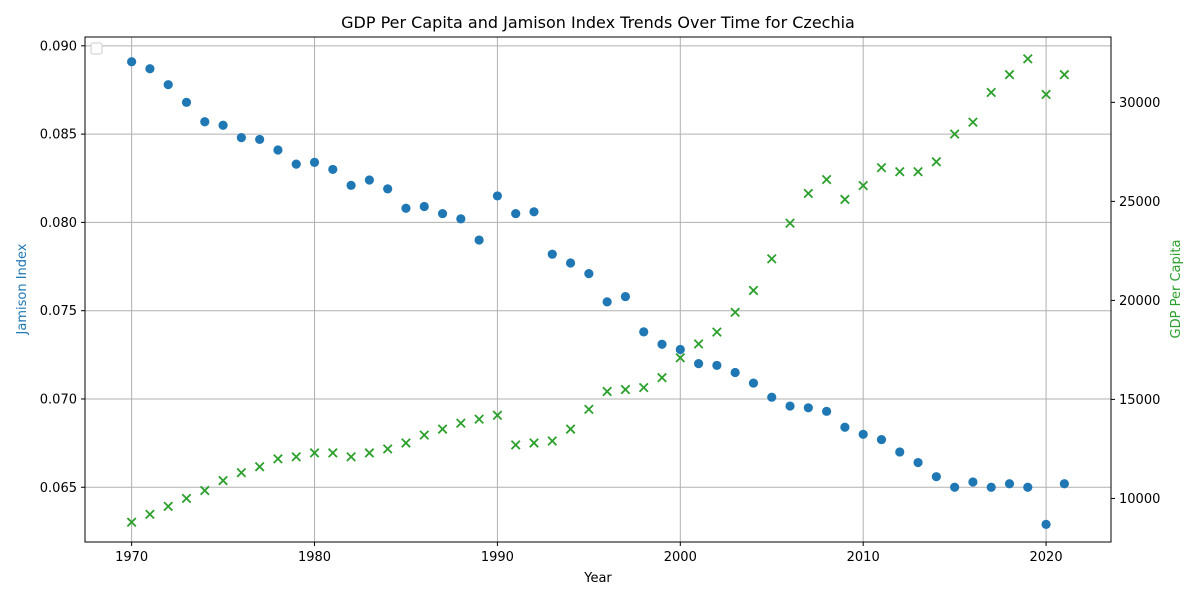 The height and width of the screenshot is (604, 1200). I want to click on x-tick-label: 1990, so click(497, 557).